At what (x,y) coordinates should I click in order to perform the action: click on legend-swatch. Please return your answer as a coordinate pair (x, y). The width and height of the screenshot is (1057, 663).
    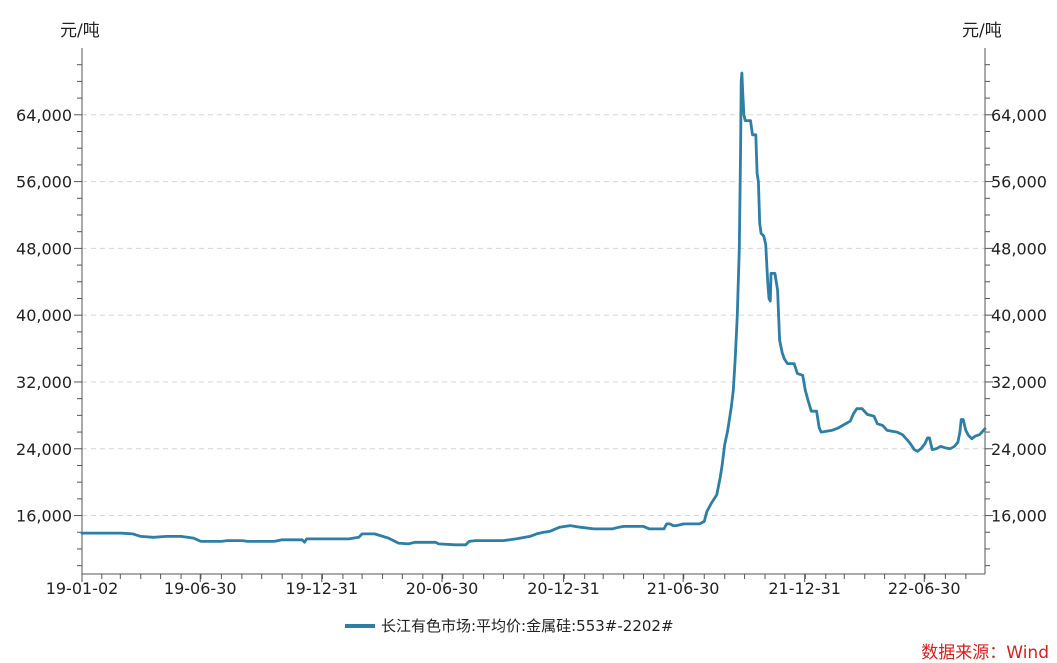
    Looking at the image, I should click on (360, 625).